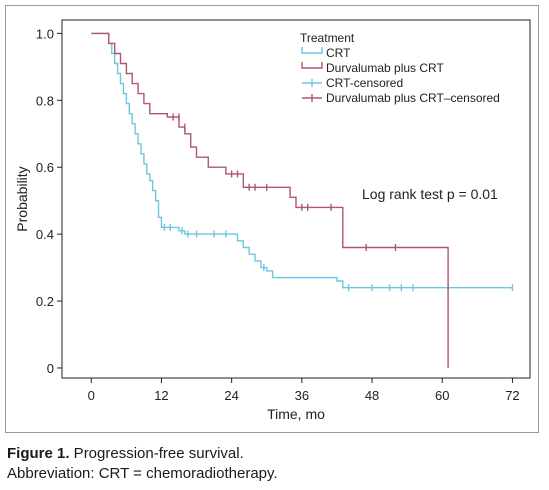 This screenshot has height=490, width=549. What do you see at coordinates (91, 395) in the screenshot?
I see `x-tick-label: 0` at bounding box center [91, 395].